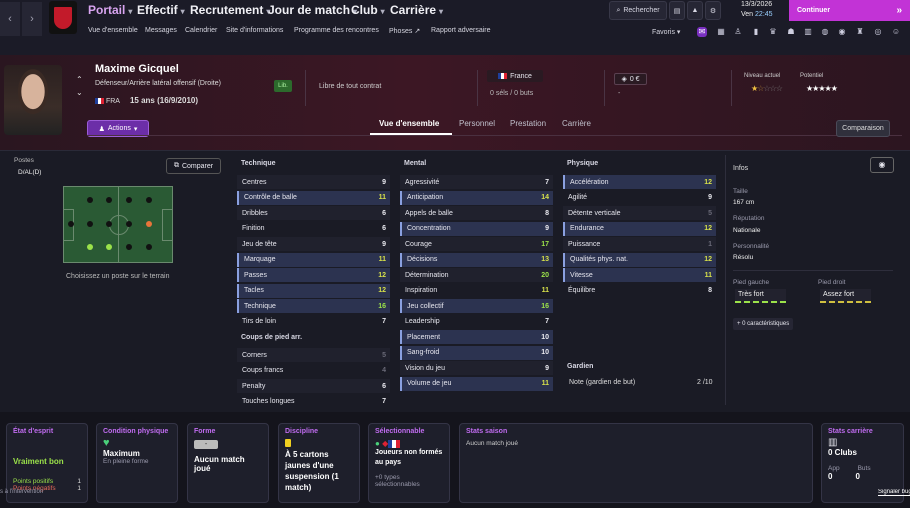  What do you see at coordinates (118, 224) in the screenshot?
I see `position-pitch` at bounding box center [118, 224].